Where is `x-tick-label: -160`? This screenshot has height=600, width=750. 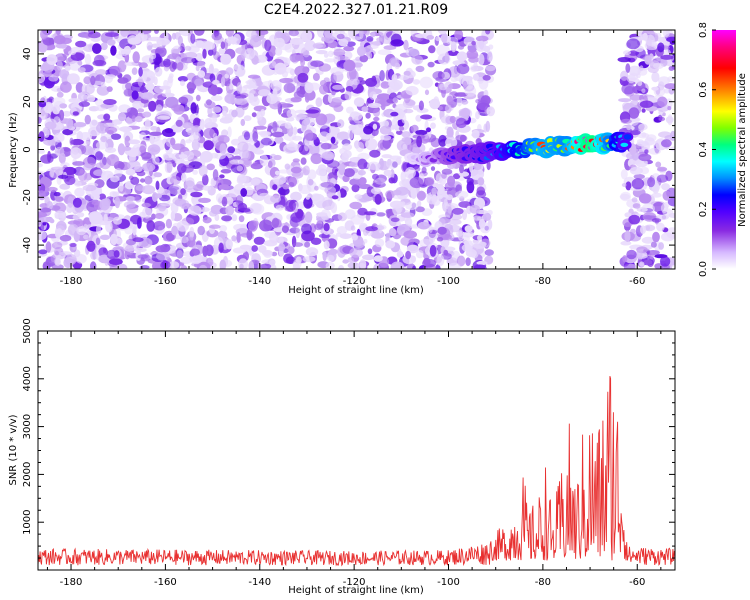
x-tick-label: -160 is located at coordinates (165, 281).